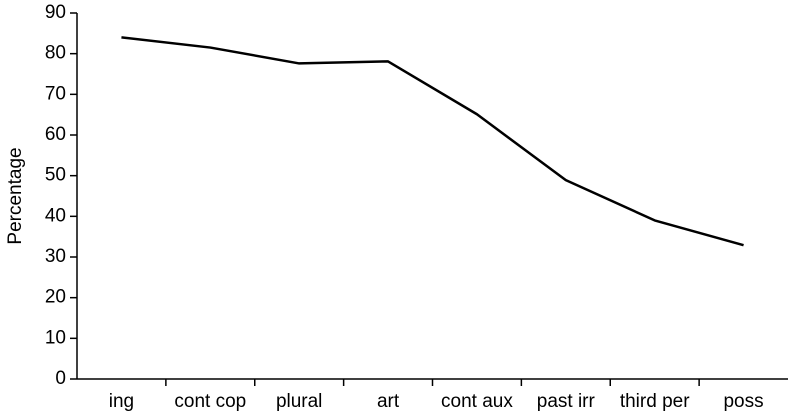 Image resolution: width=788 pixels, height=414 pixels. I want to click on y-tick-label: 50, so click(55, 175).